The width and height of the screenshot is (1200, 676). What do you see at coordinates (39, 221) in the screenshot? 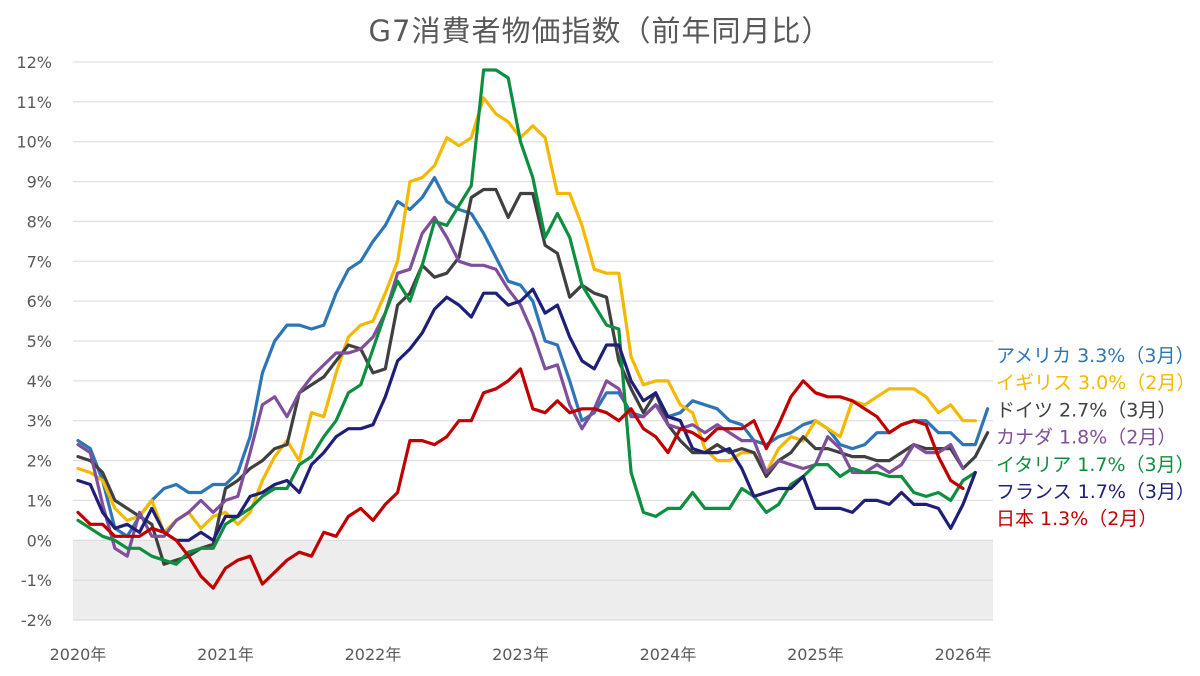
I see `y-tick-label: 8%` at bounding box center [39, 221].